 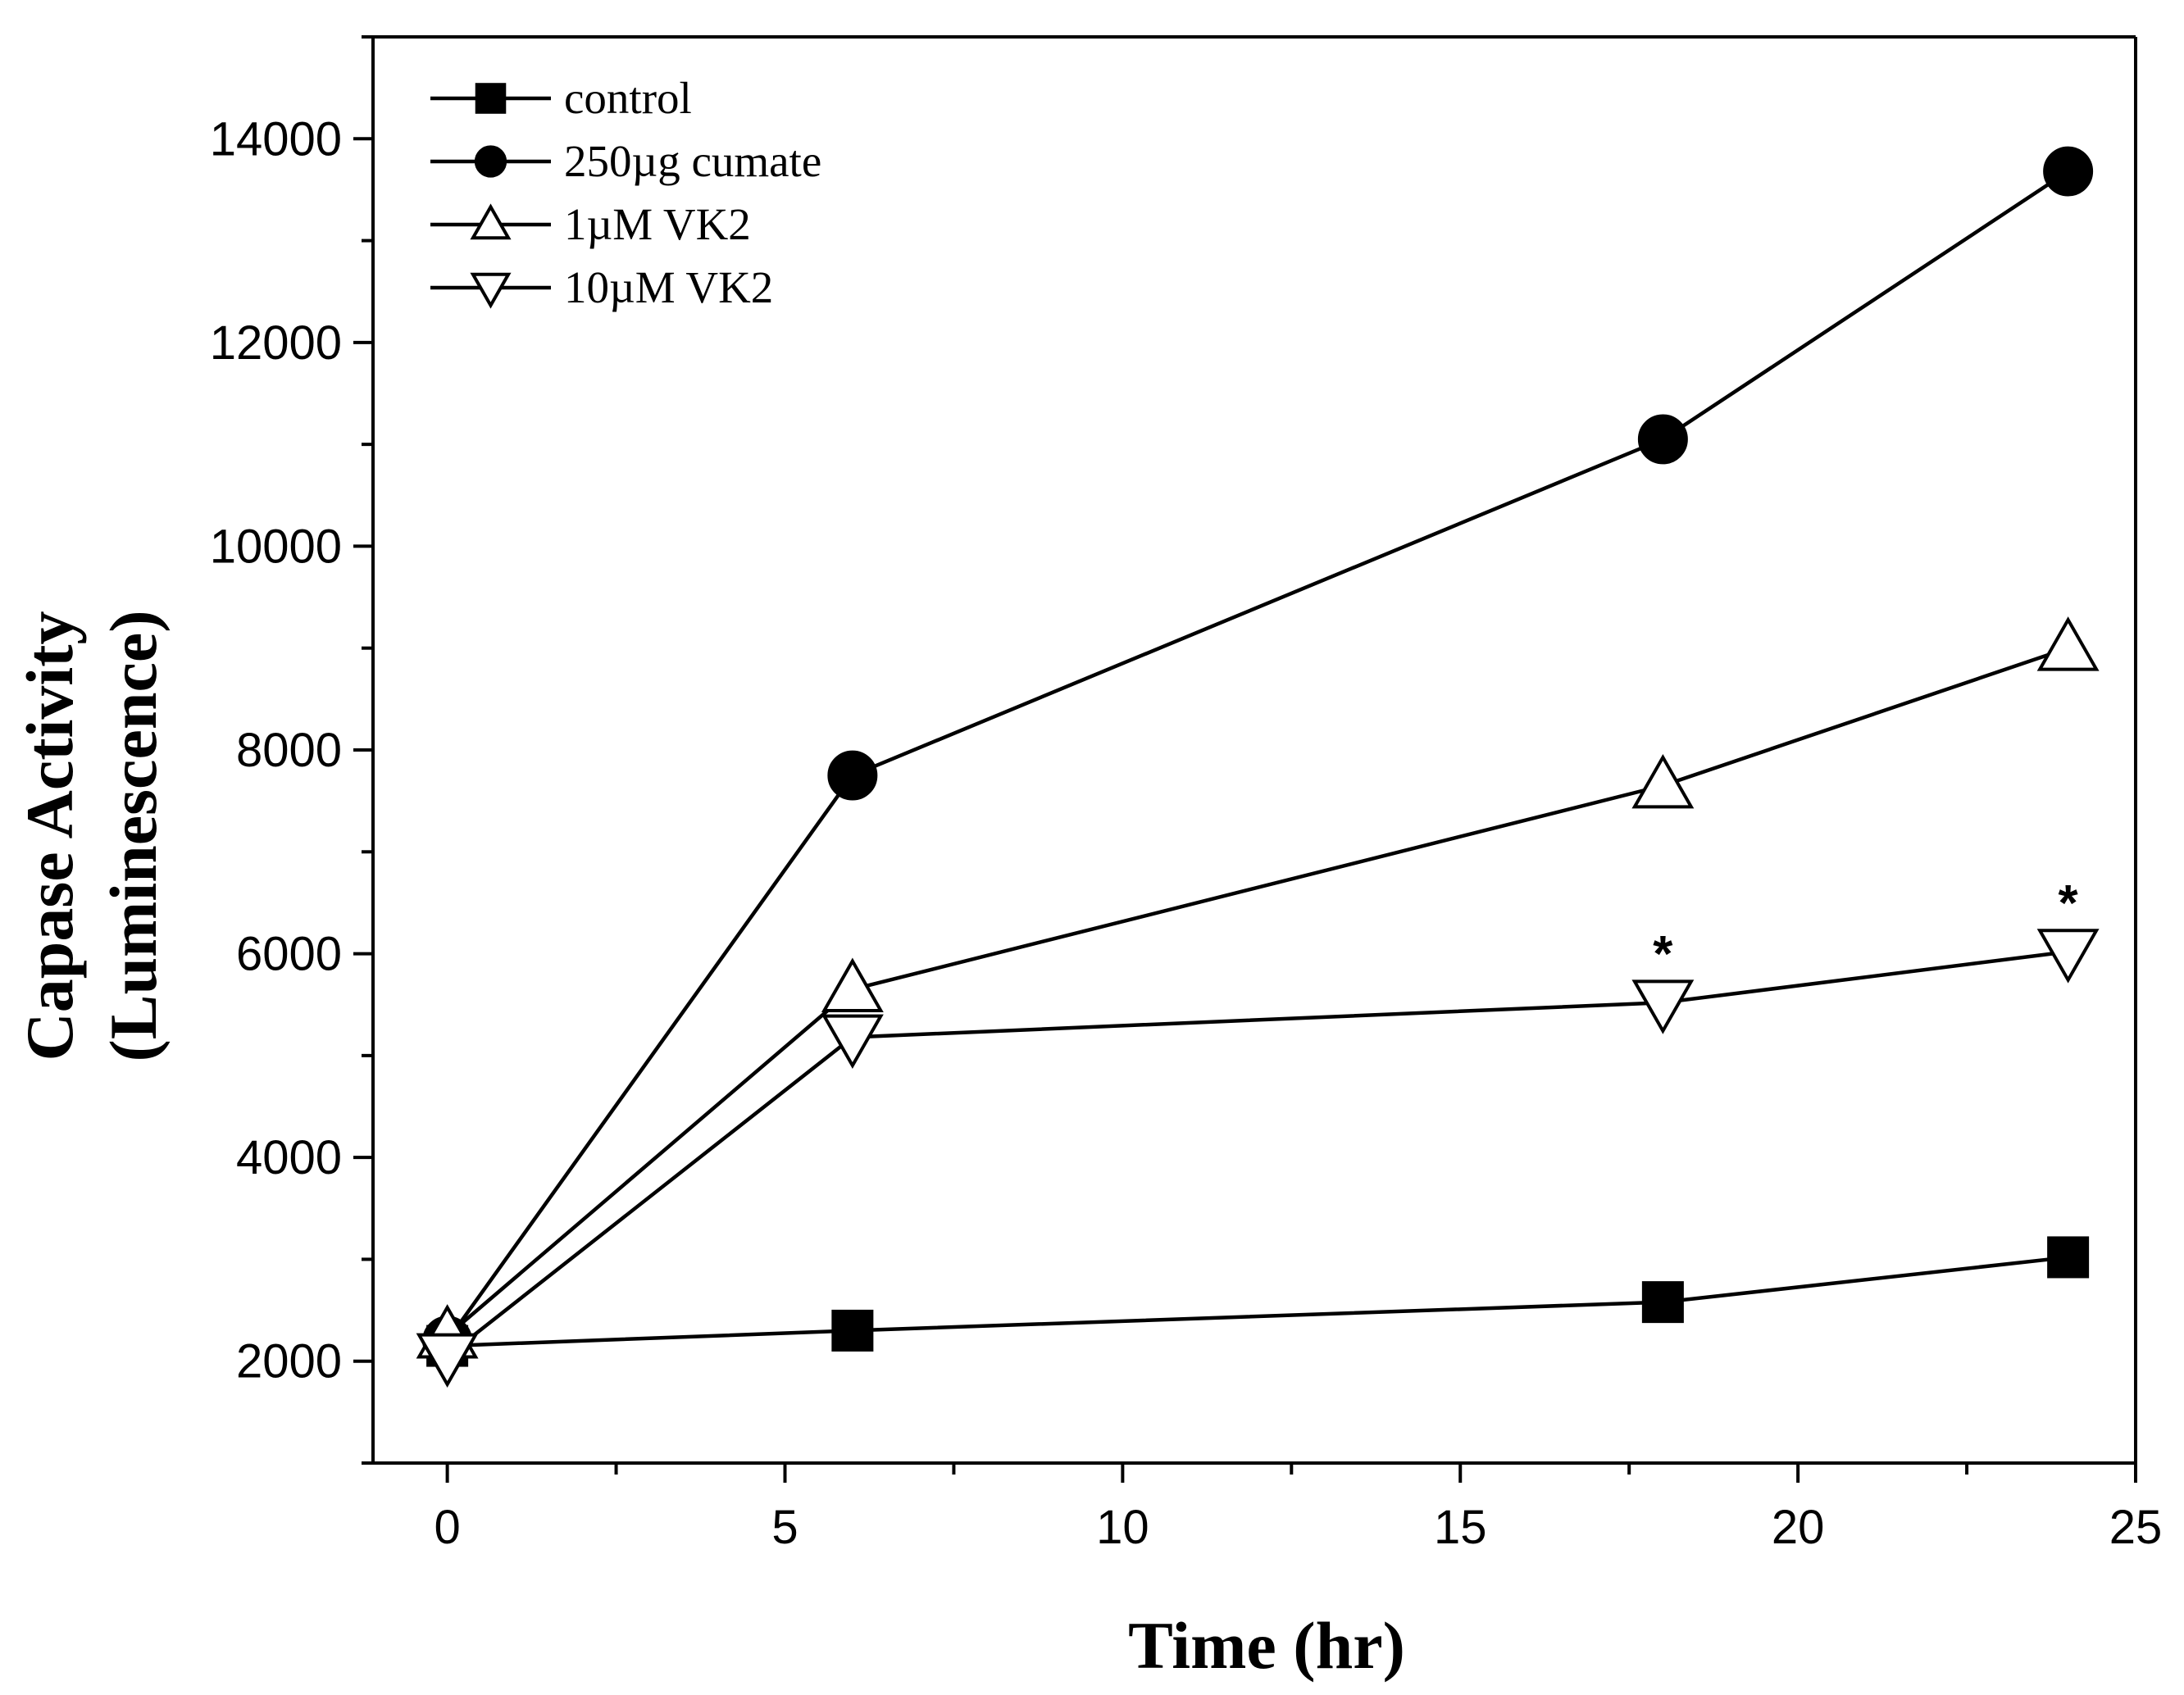 What do you see at coordinates (289, 1361) in the screenshot?
I see `y-tick-label: 2000` at bounding box center [289, 1361].